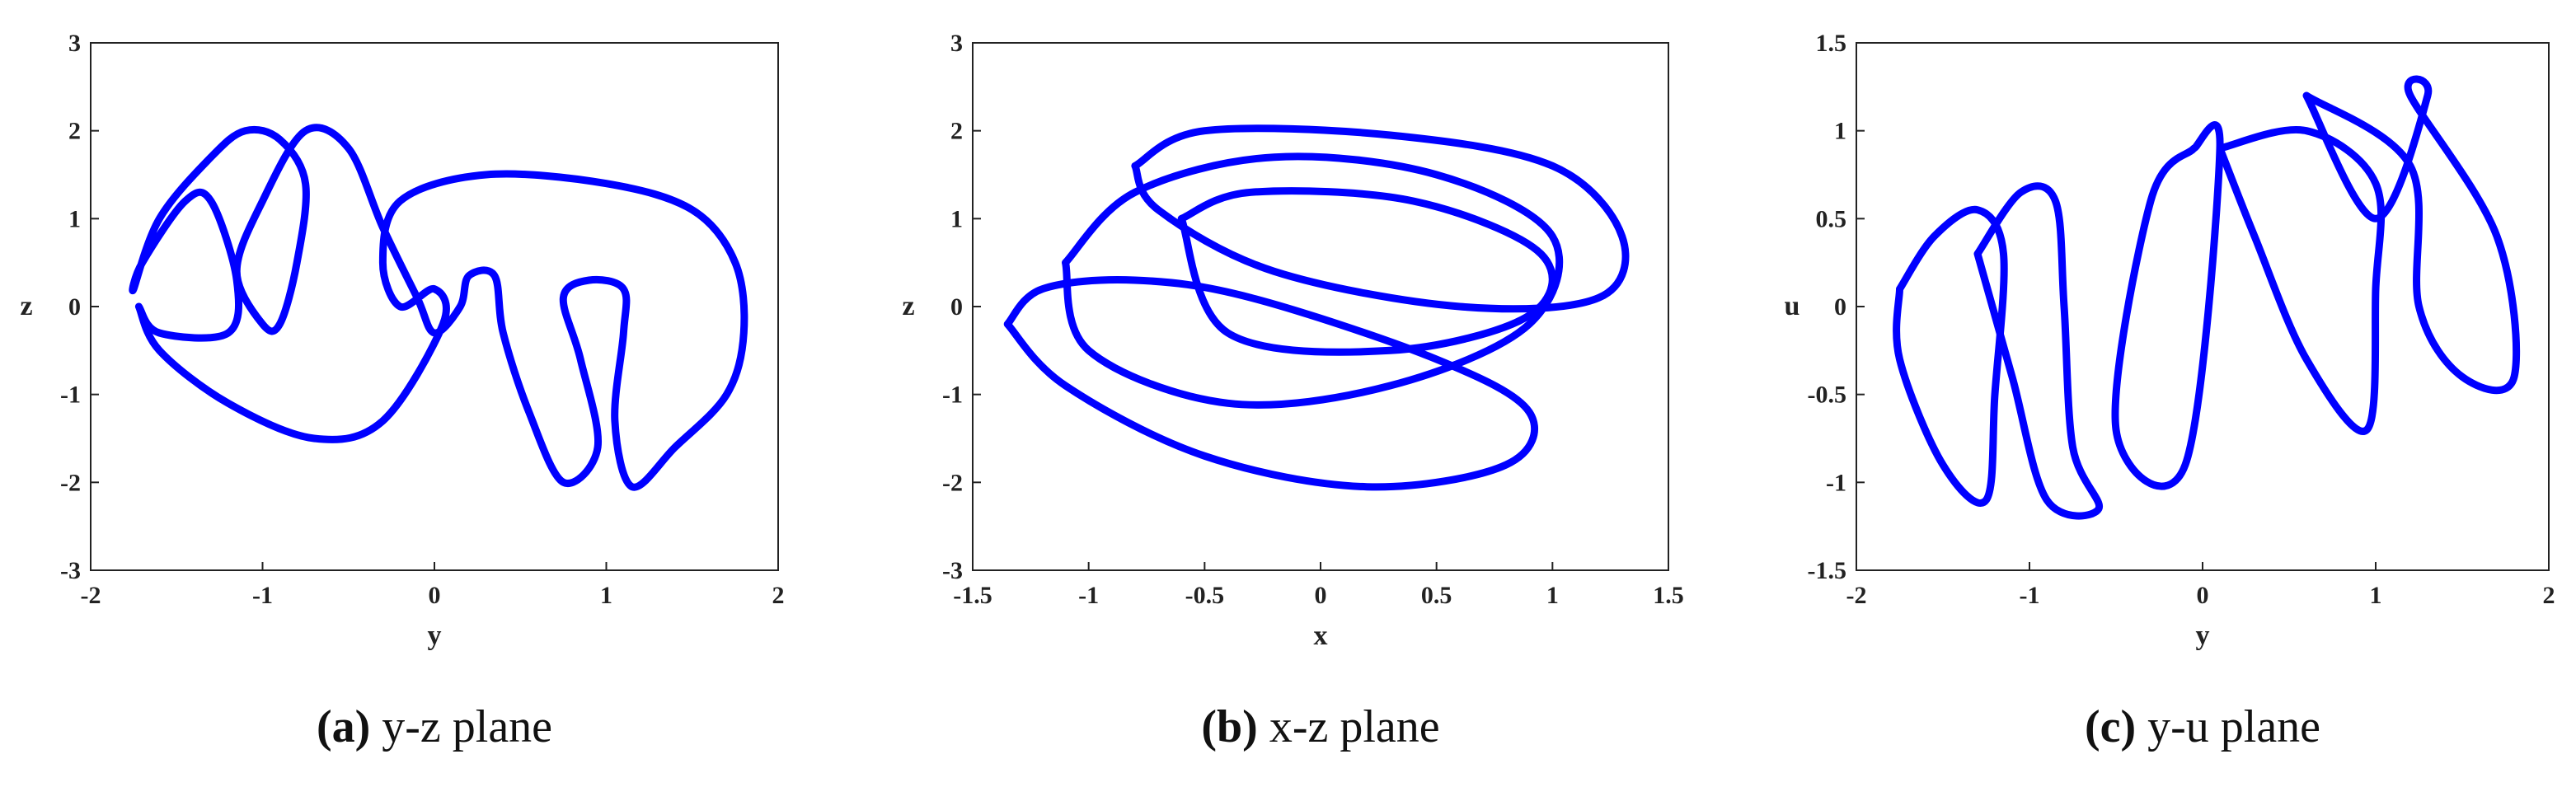 The width and height of the screenshot is (2576, 787). I want to click on caption-text: x-z plane, so click(1355, 726).